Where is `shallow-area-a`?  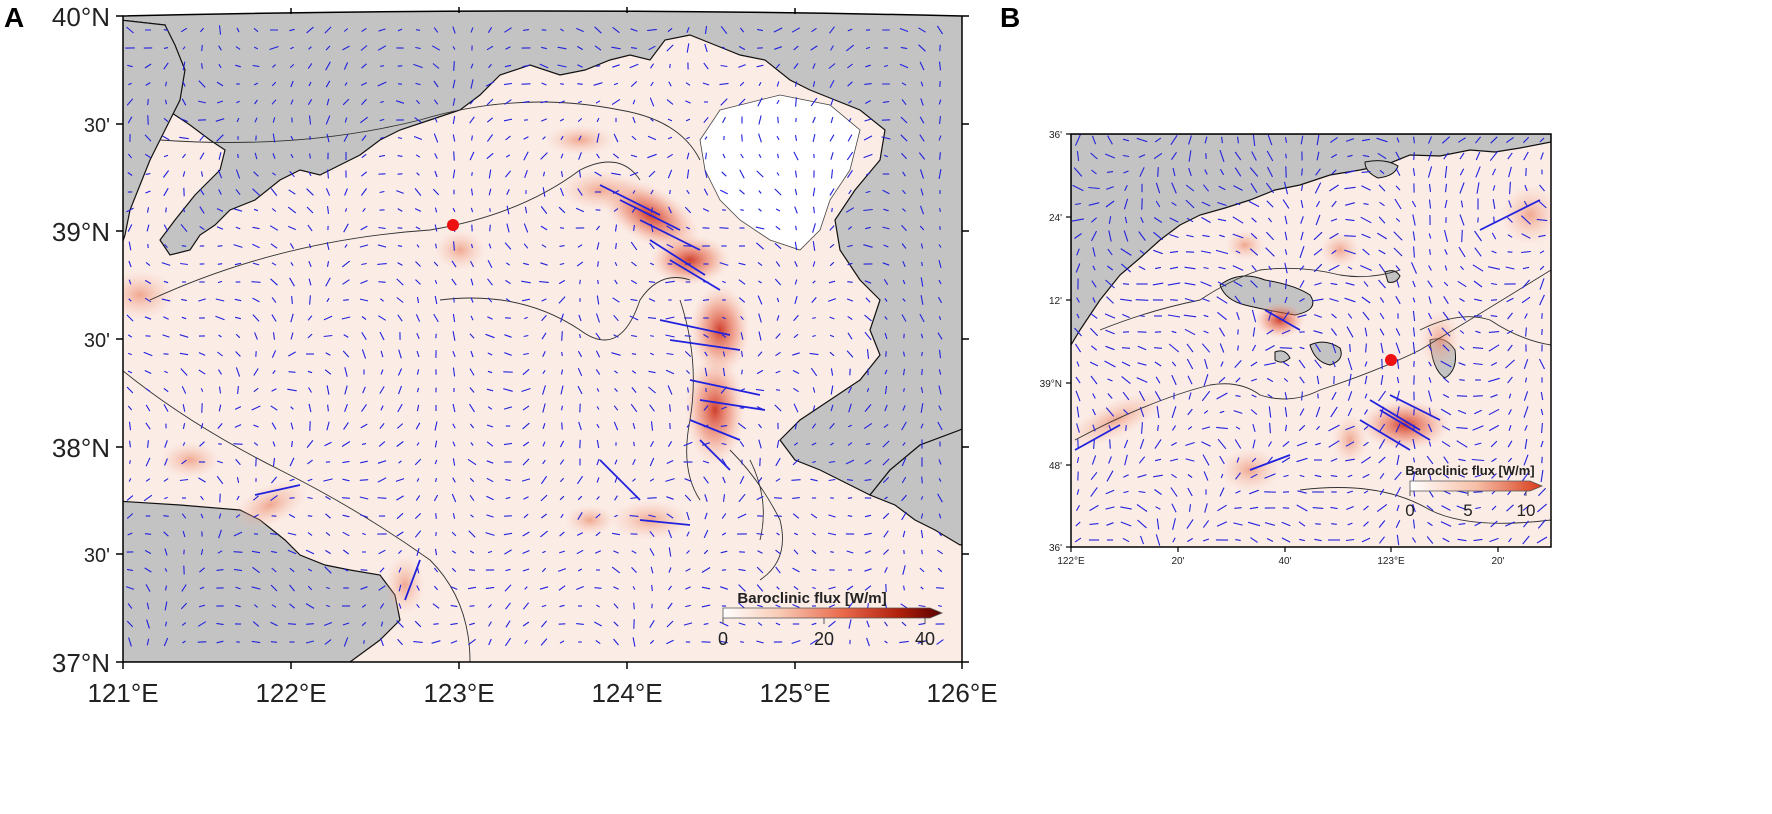
shallow-area-a is located at coordinates (780, 172).